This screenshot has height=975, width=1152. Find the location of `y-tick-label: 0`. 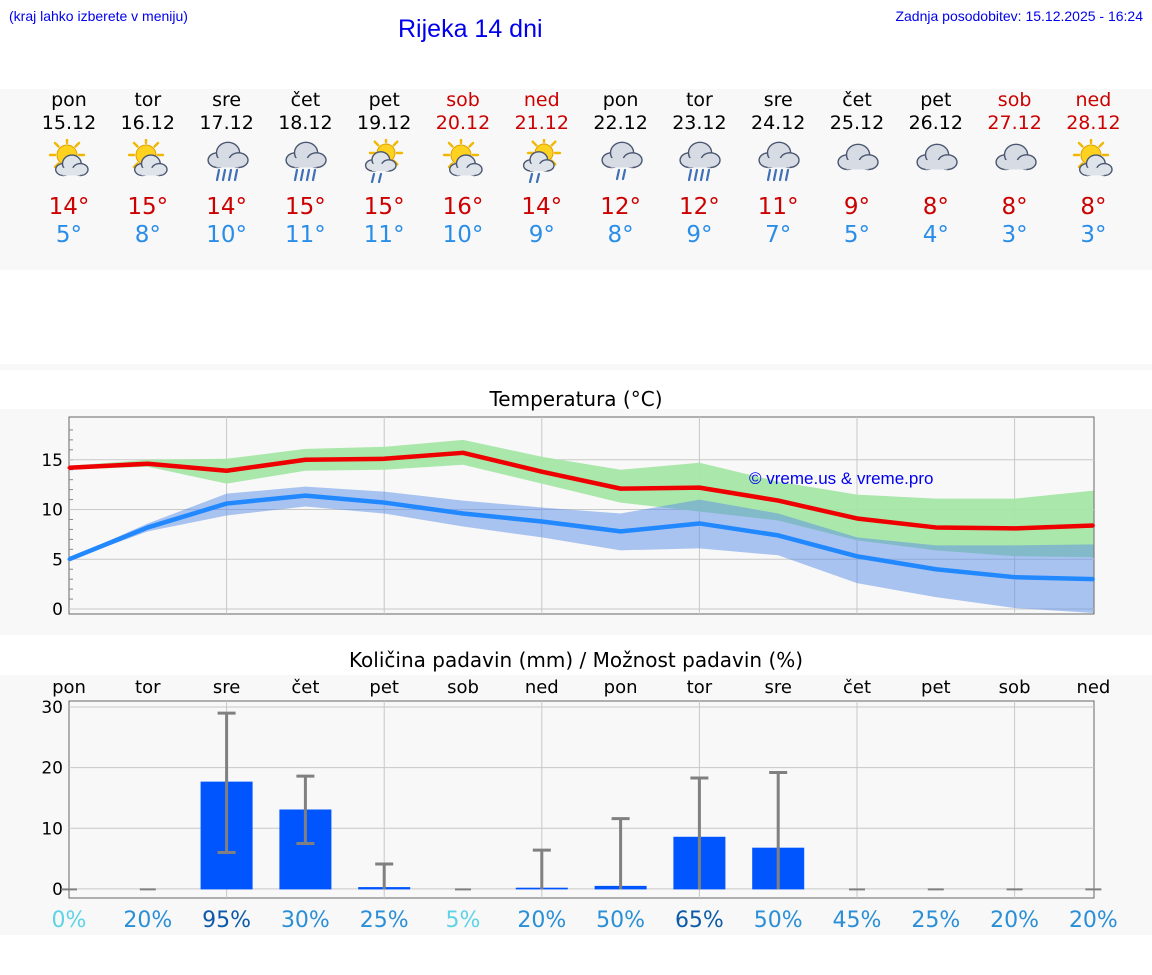

y-tick-label: 0 is located at coordinates (57, 610).